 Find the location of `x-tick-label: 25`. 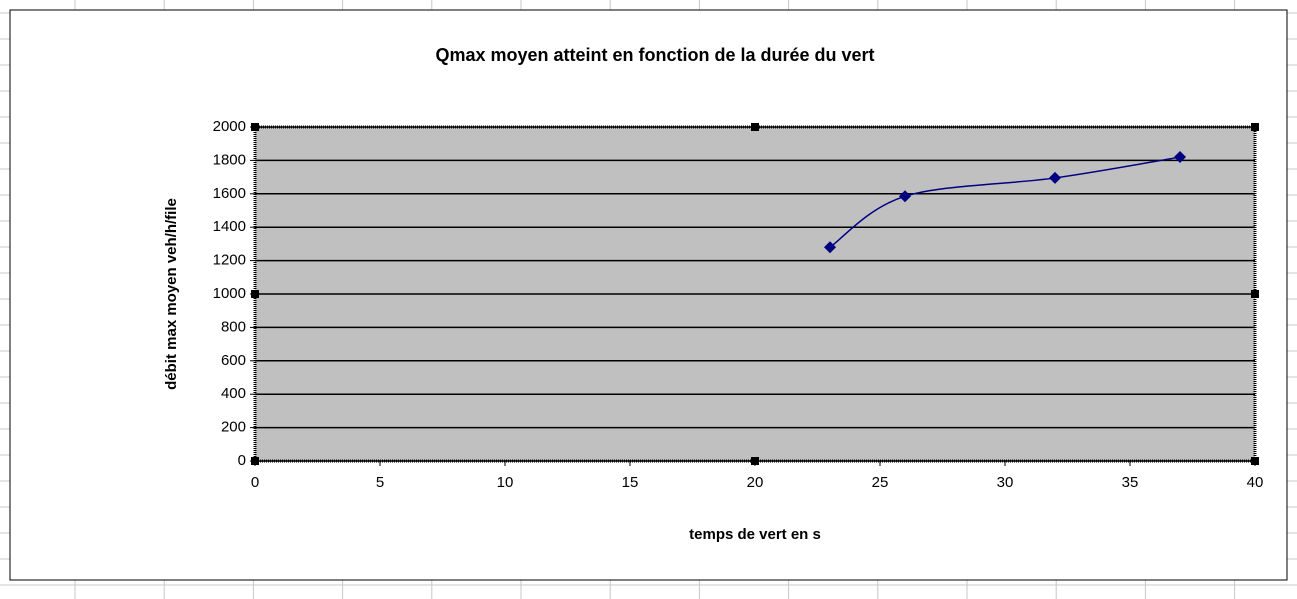

x-tick-label: 25 is located at coordinates (880, 482).